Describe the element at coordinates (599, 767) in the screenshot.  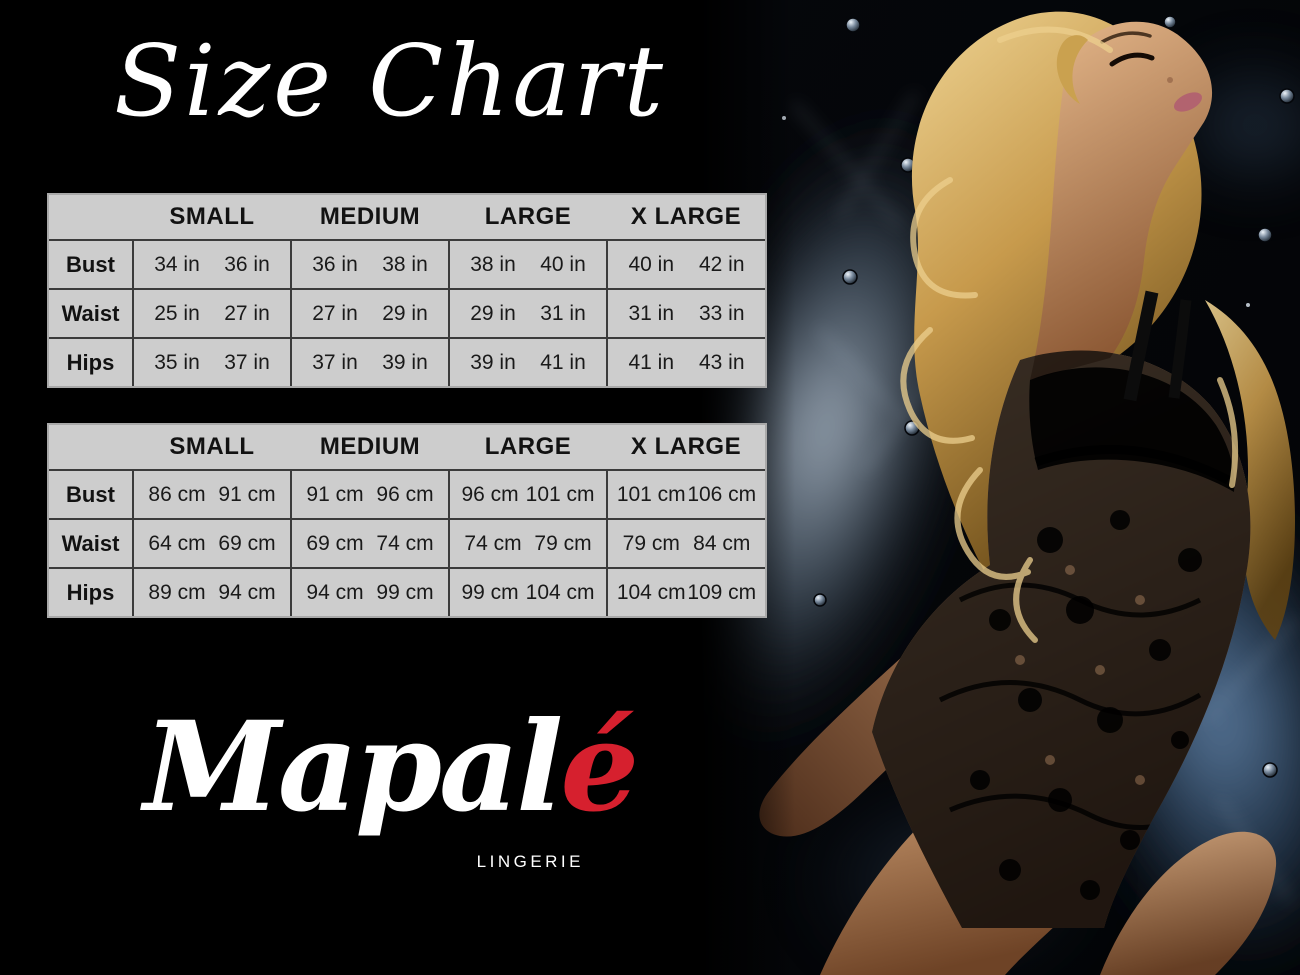
I see `brand-wordmark-accent: é` at that location.